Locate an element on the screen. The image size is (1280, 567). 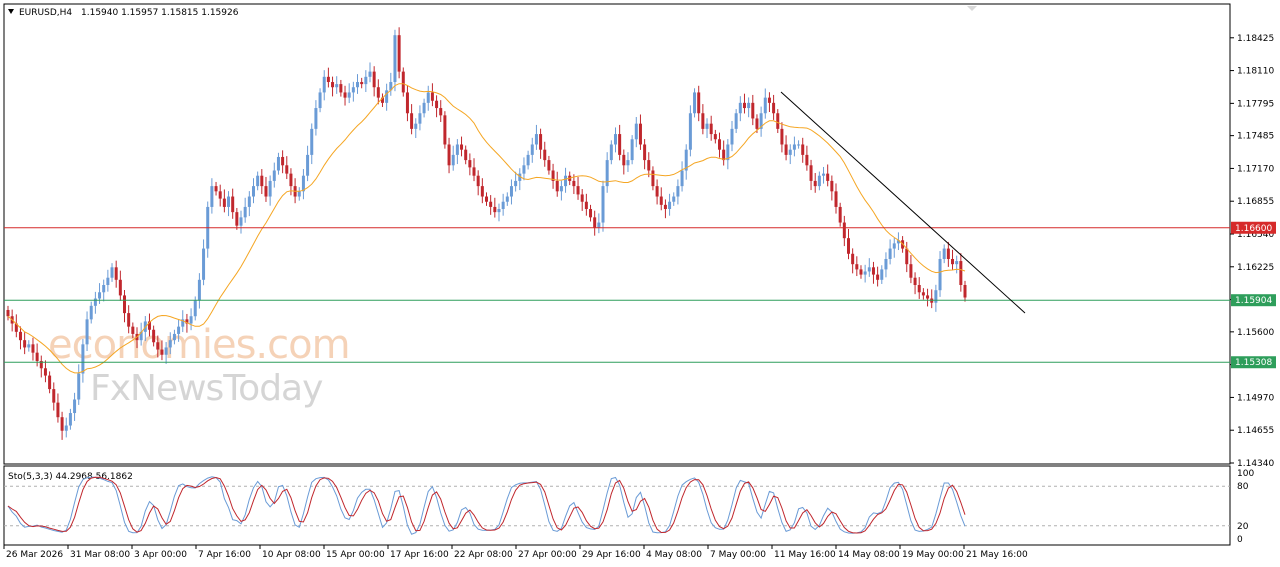
time-tick-label: 21 May 16:00 is located at coordinates (997, 555).